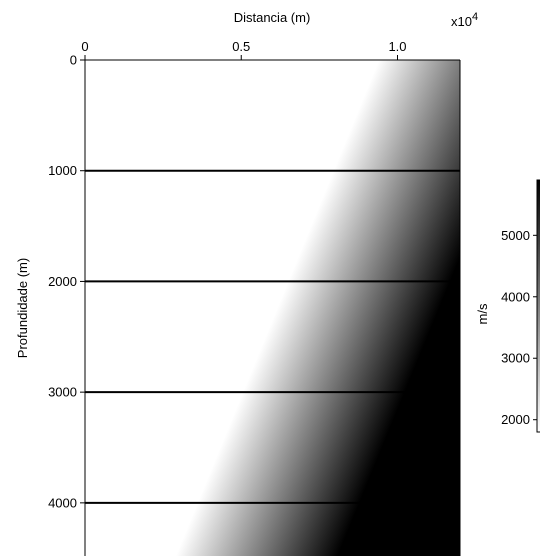  What do you see at coordinates (538, 306) in the screenshot?
I see `colorbar-gradient` at bounding box center [538, 306].